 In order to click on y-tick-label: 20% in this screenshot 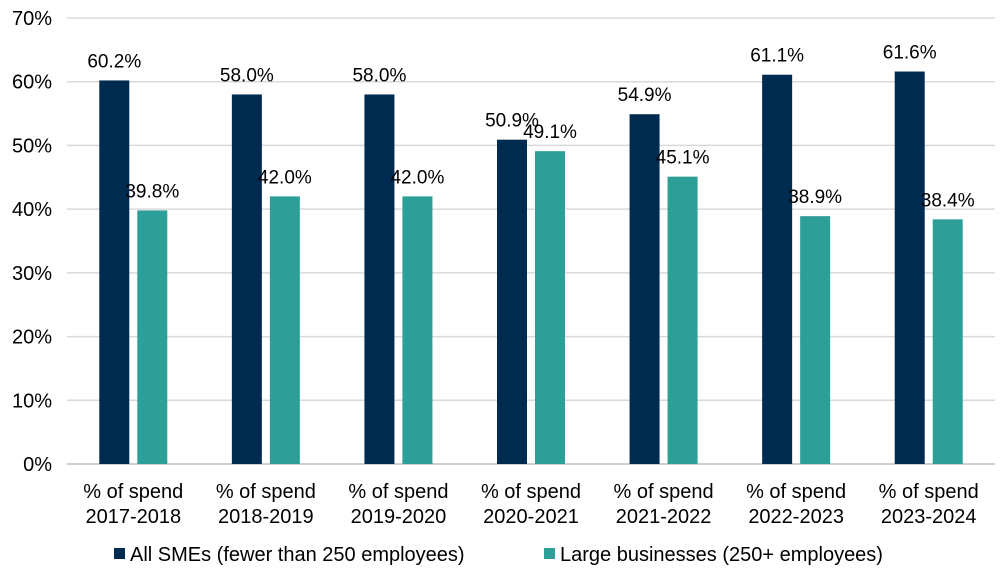, I will do `click(32, 338)`.